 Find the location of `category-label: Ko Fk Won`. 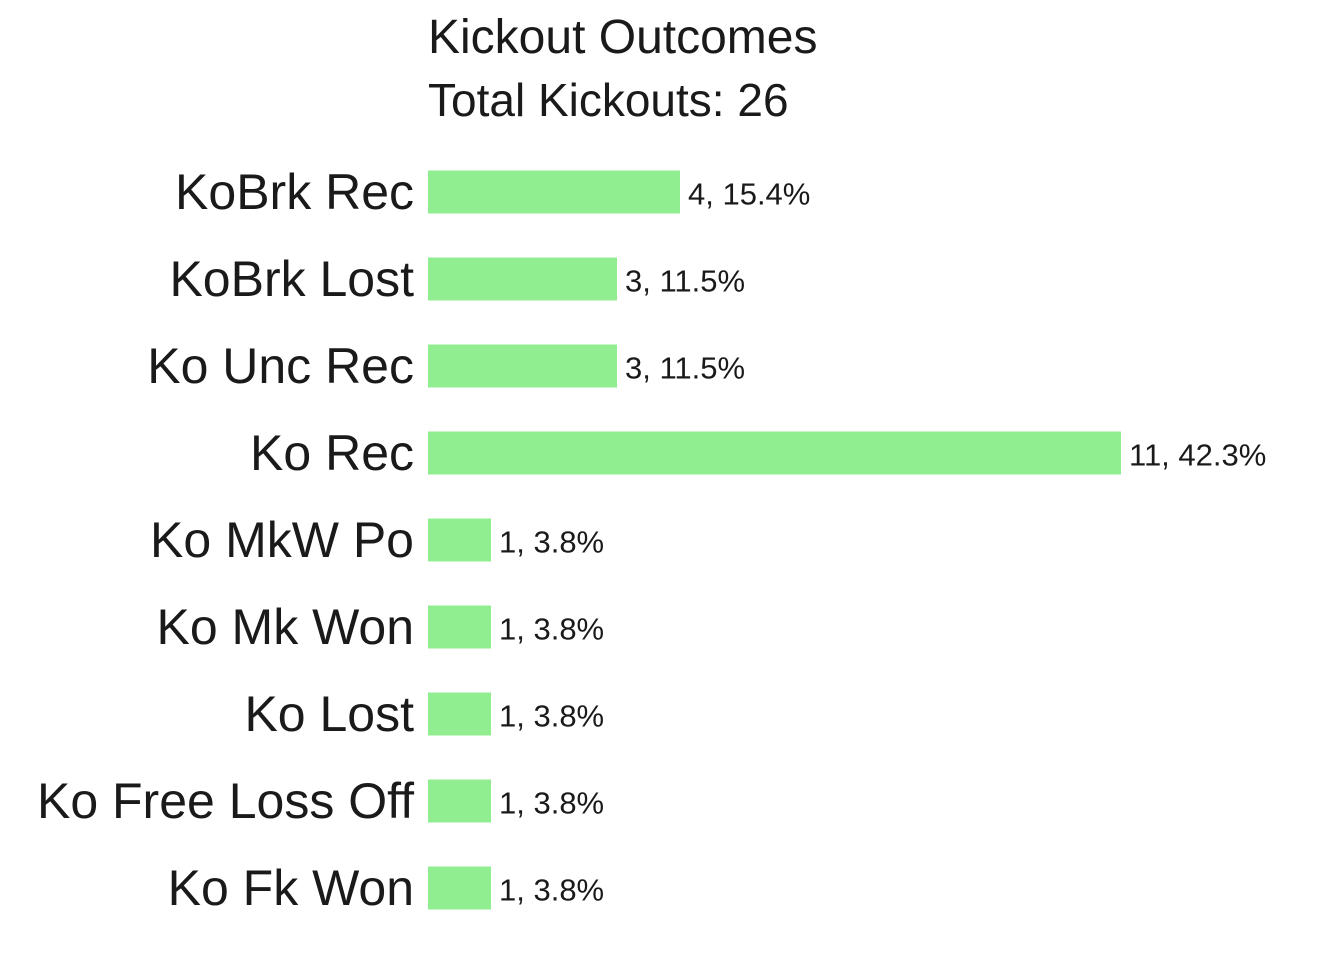

category-label: Ko Fk Won is located at coordinates (291, 888).